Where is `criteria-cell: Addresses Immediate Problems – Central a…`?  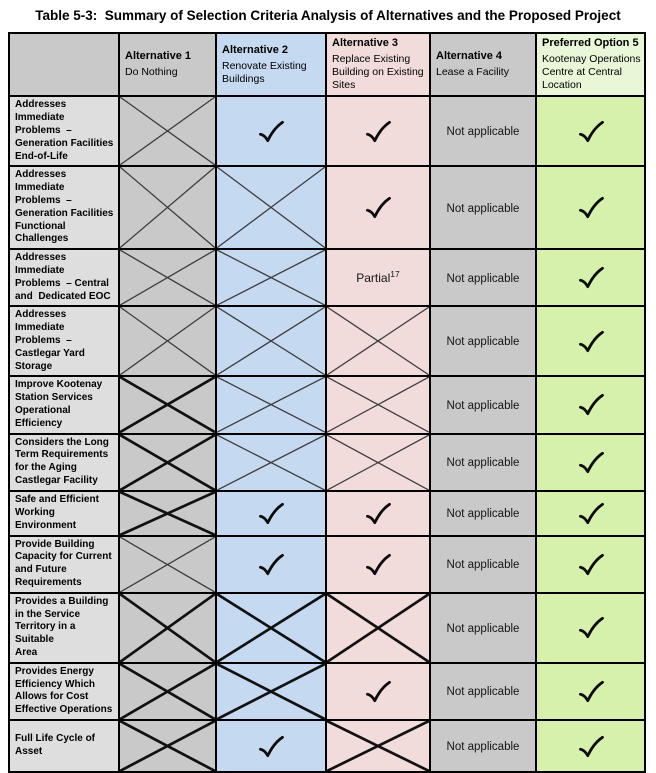
criteria-cell: Addresses Immediate Problems – Central a… is located at coordinates (64, 278).